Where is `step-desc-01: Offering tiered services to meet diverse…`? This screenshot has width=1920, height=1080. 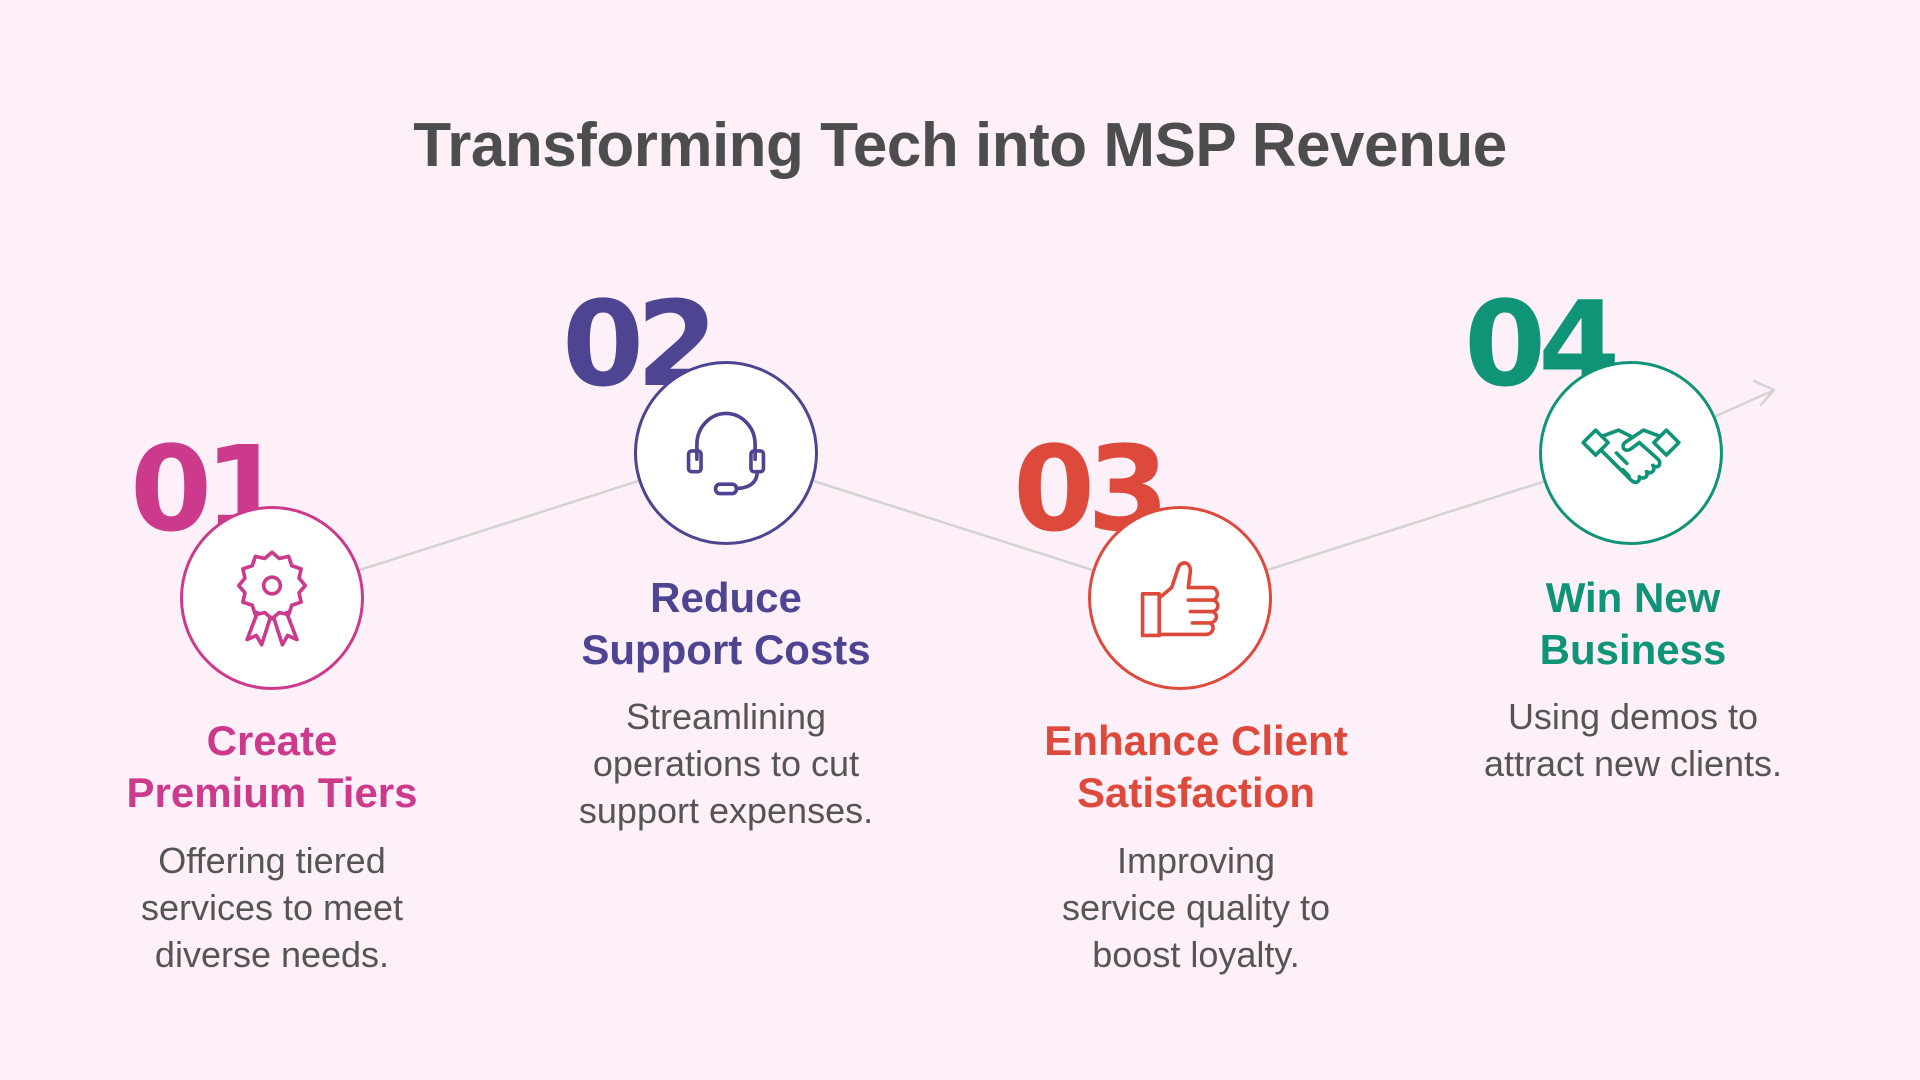
step-desc-01: Offering tiered services to meet diverse… is located at coordinates (272, 907).